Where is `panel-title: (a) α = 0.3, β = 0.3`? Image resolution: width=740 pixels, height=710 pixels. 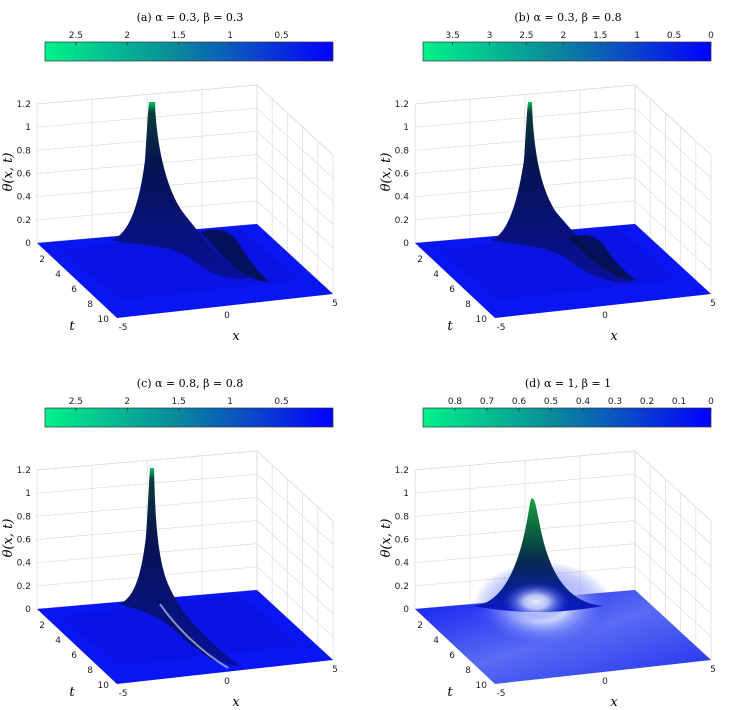
panel-title: (a) α = 0.3, β = 0.3 is located at coordinates (190, 17).